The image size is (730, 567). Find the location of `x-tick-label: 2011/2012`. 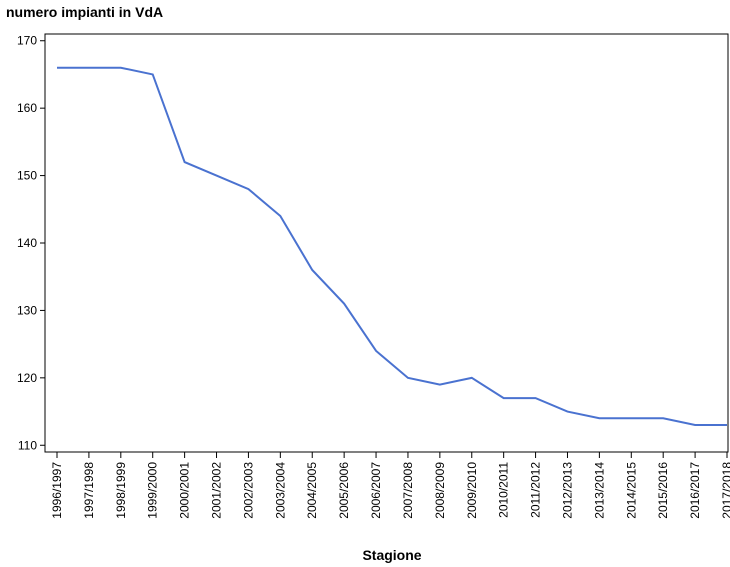

x-tick-label: 2011/2012 is located at coordinates (536, 490).